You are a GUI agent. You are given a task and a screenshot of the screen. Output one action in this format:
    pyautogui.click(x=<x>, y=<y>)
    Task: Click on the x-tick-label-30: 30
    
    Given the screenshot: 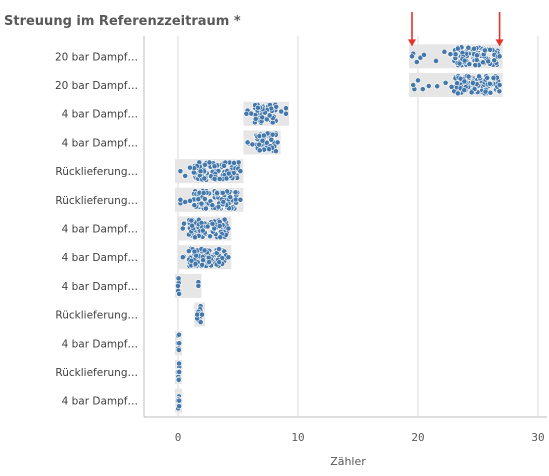 What is the action you would take?
    pyautogui.click(x=537, y=437)
    